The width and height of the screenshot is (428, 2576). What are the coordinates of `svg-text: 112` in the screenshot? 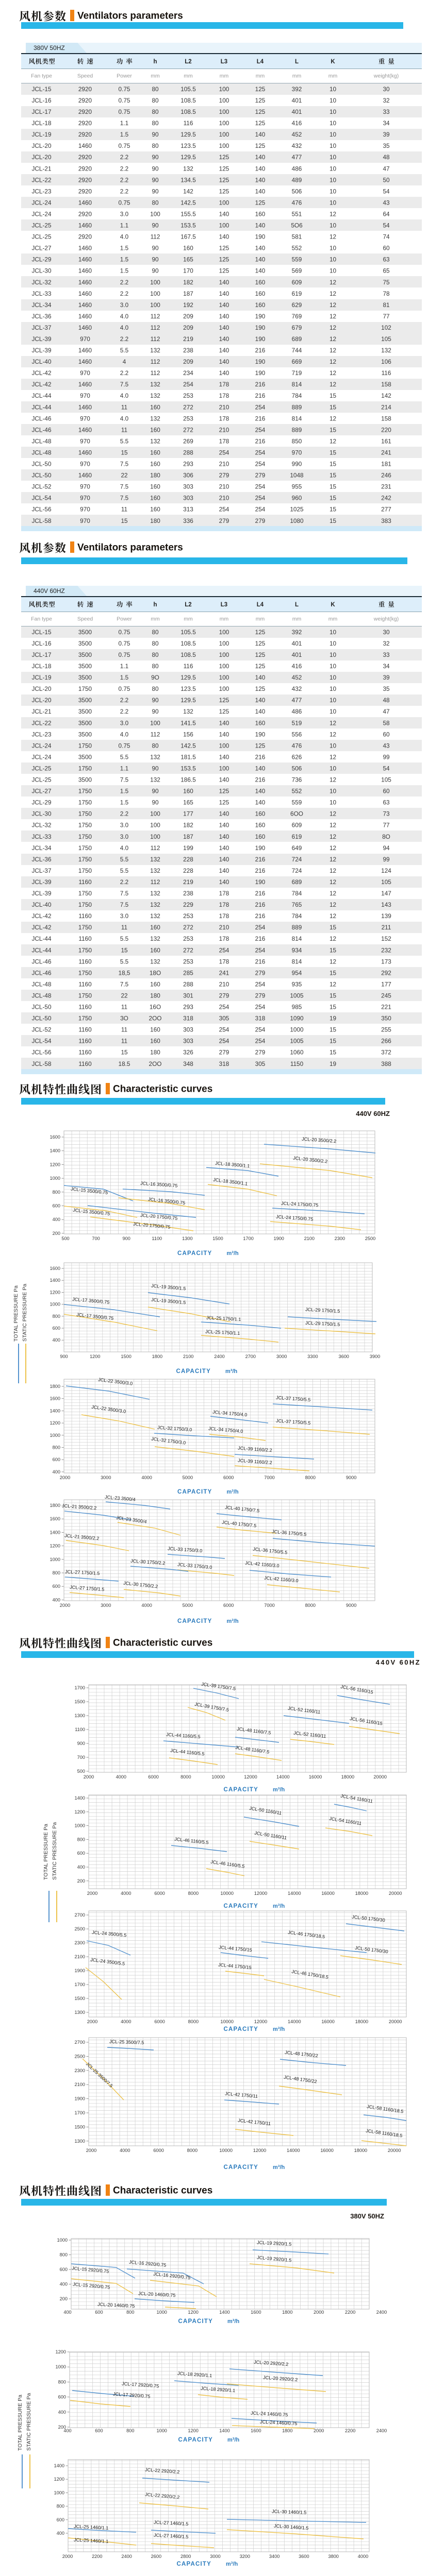 It's located at (155, 882).